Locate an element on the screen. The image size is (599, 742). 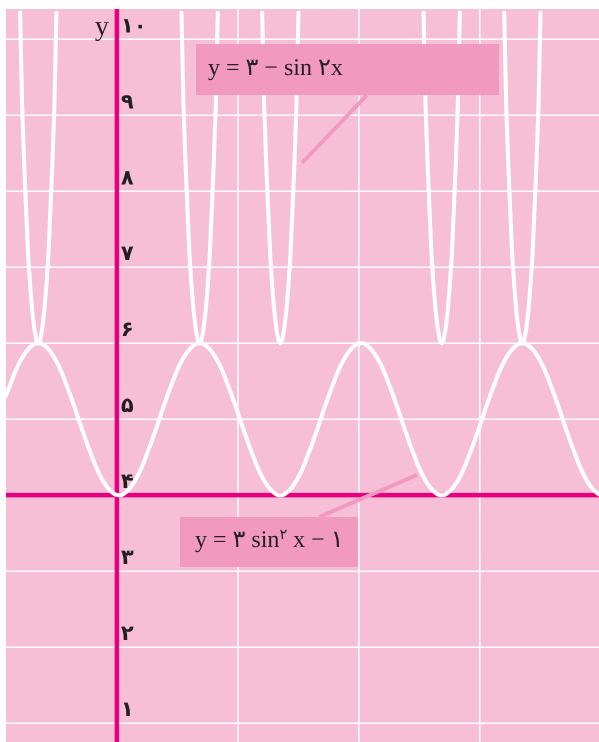
series-label: y = ۳ sin$^{۲}$ x − ۱ is located at coordinates (269, 540).